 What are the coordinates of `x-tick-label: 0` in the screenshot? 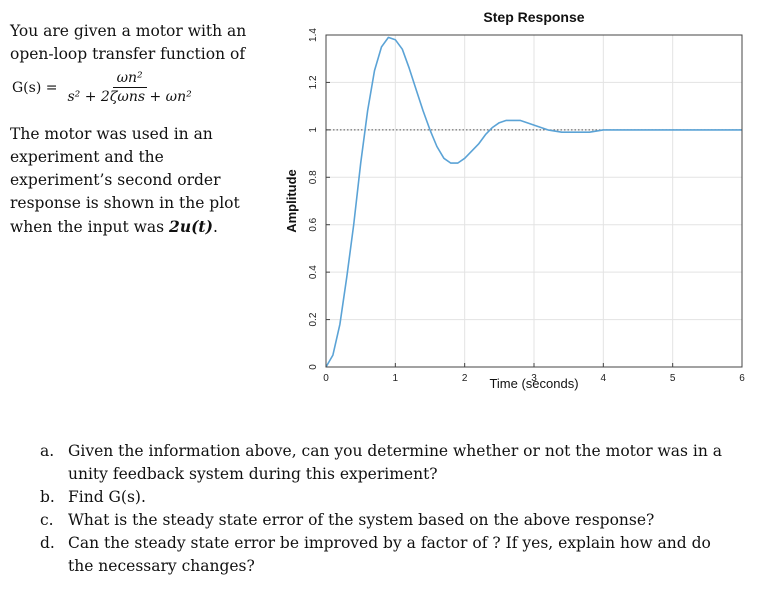 It's located at (326, 378).